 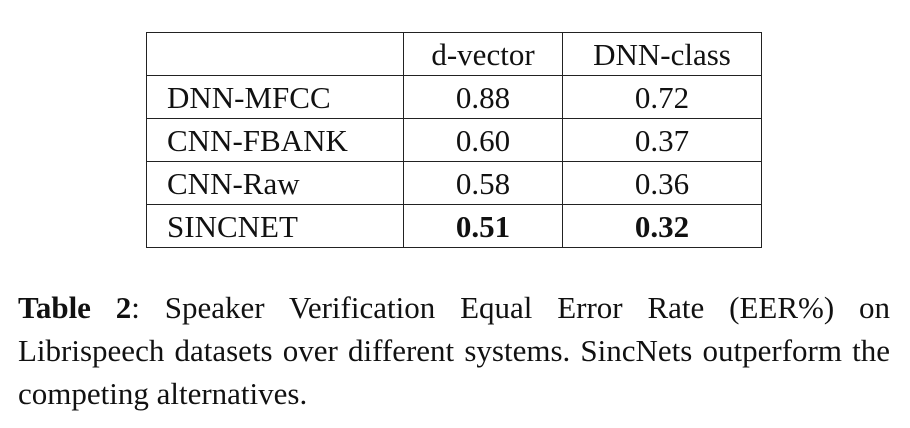 What do you see at coordinates (662, 97) in the screenshot?
I see `cell-dnn-class: 0.72` at bounding box center [662, 97].